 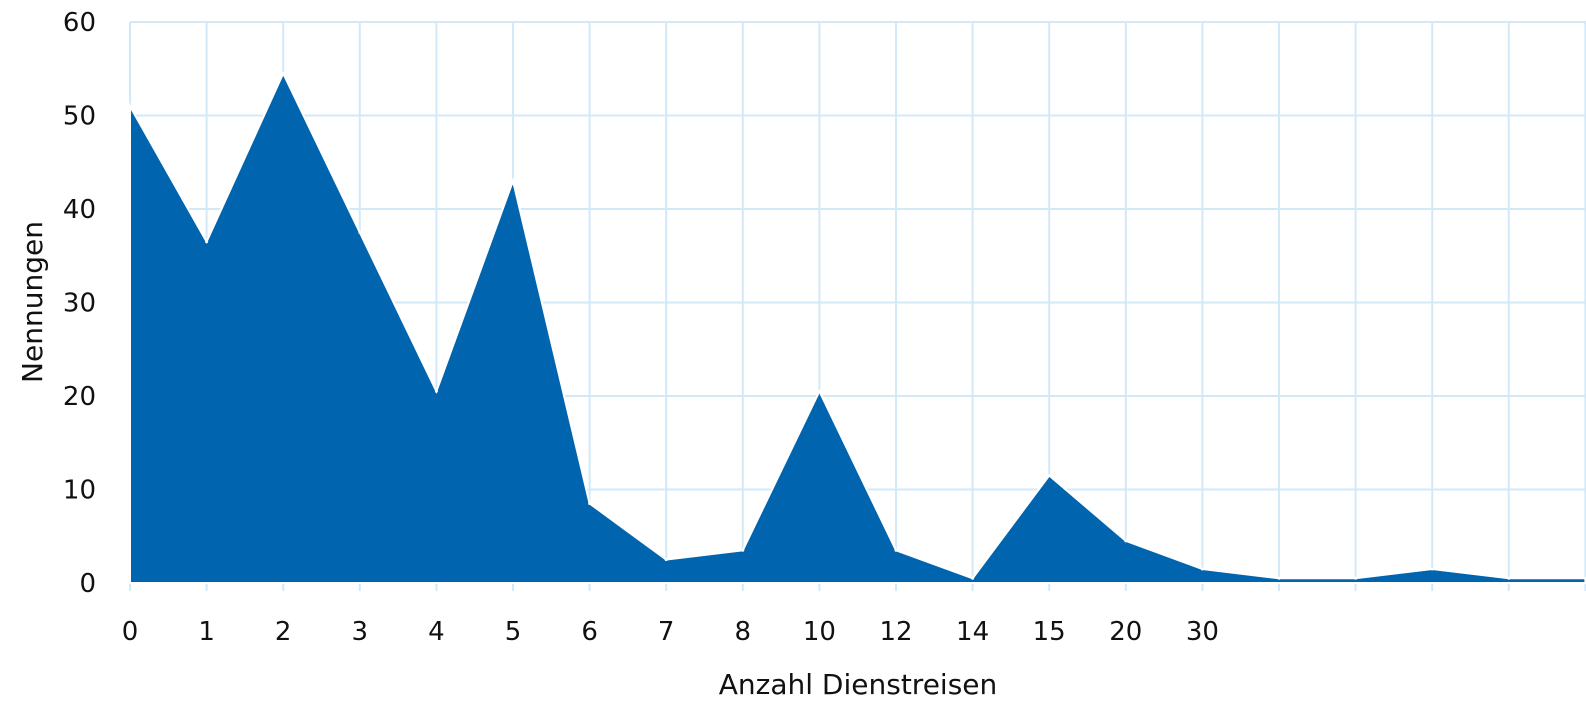 I want to click on x-tick-label: 14, so click(x=972, y=632).